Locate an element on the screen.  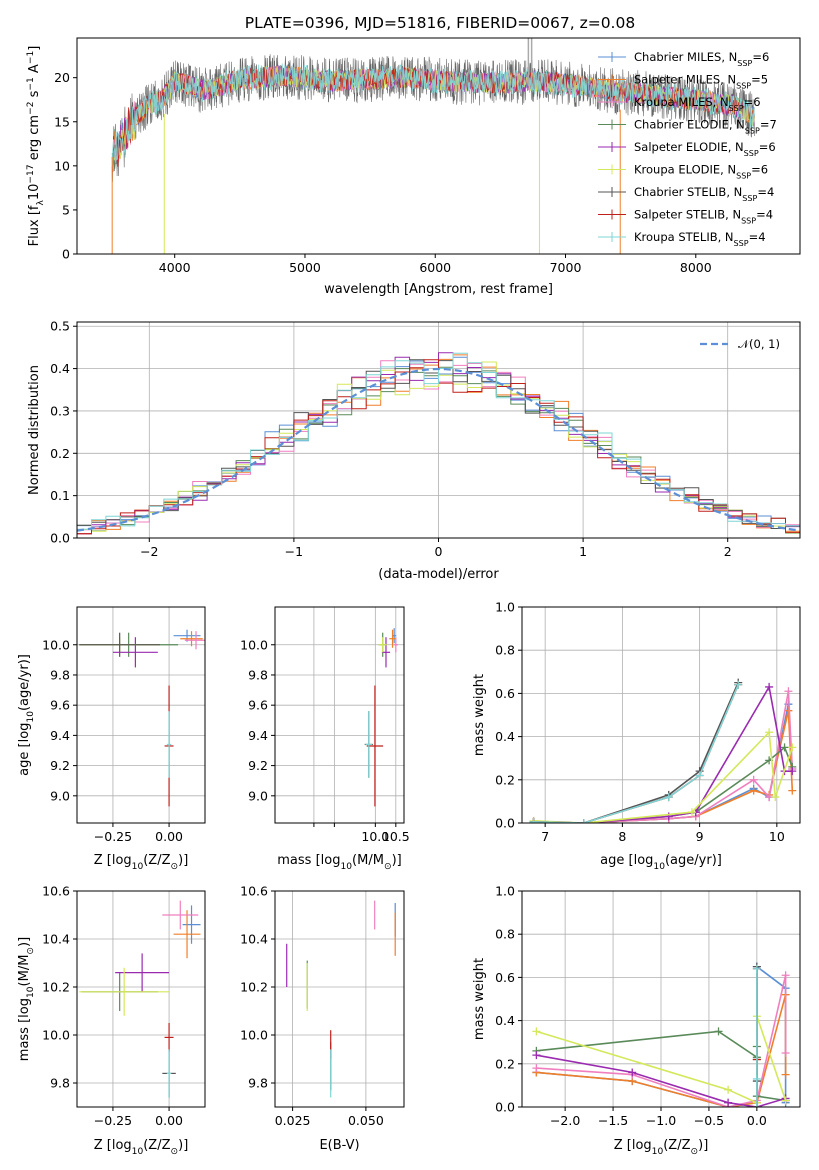
x-axis-label: Z [log10(Z/Z⊙)] is located at coordinates (141, 862).